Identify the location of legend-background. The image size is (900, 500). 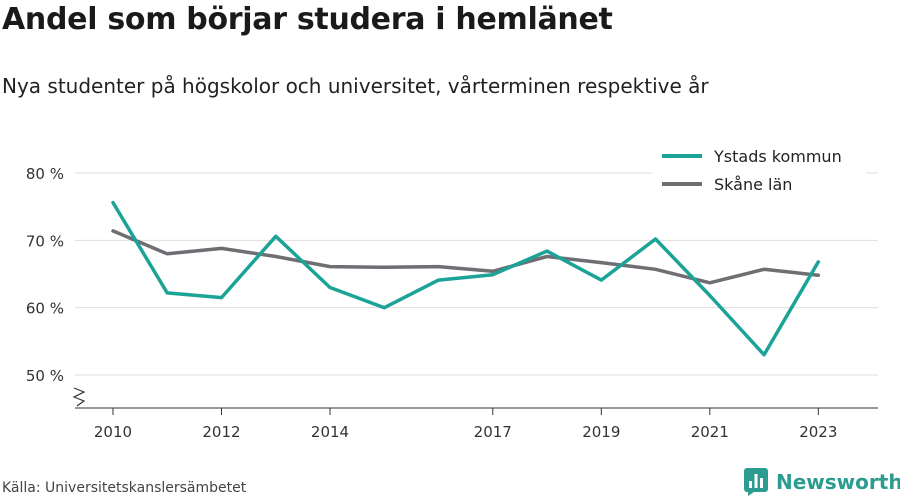
(759, 172).